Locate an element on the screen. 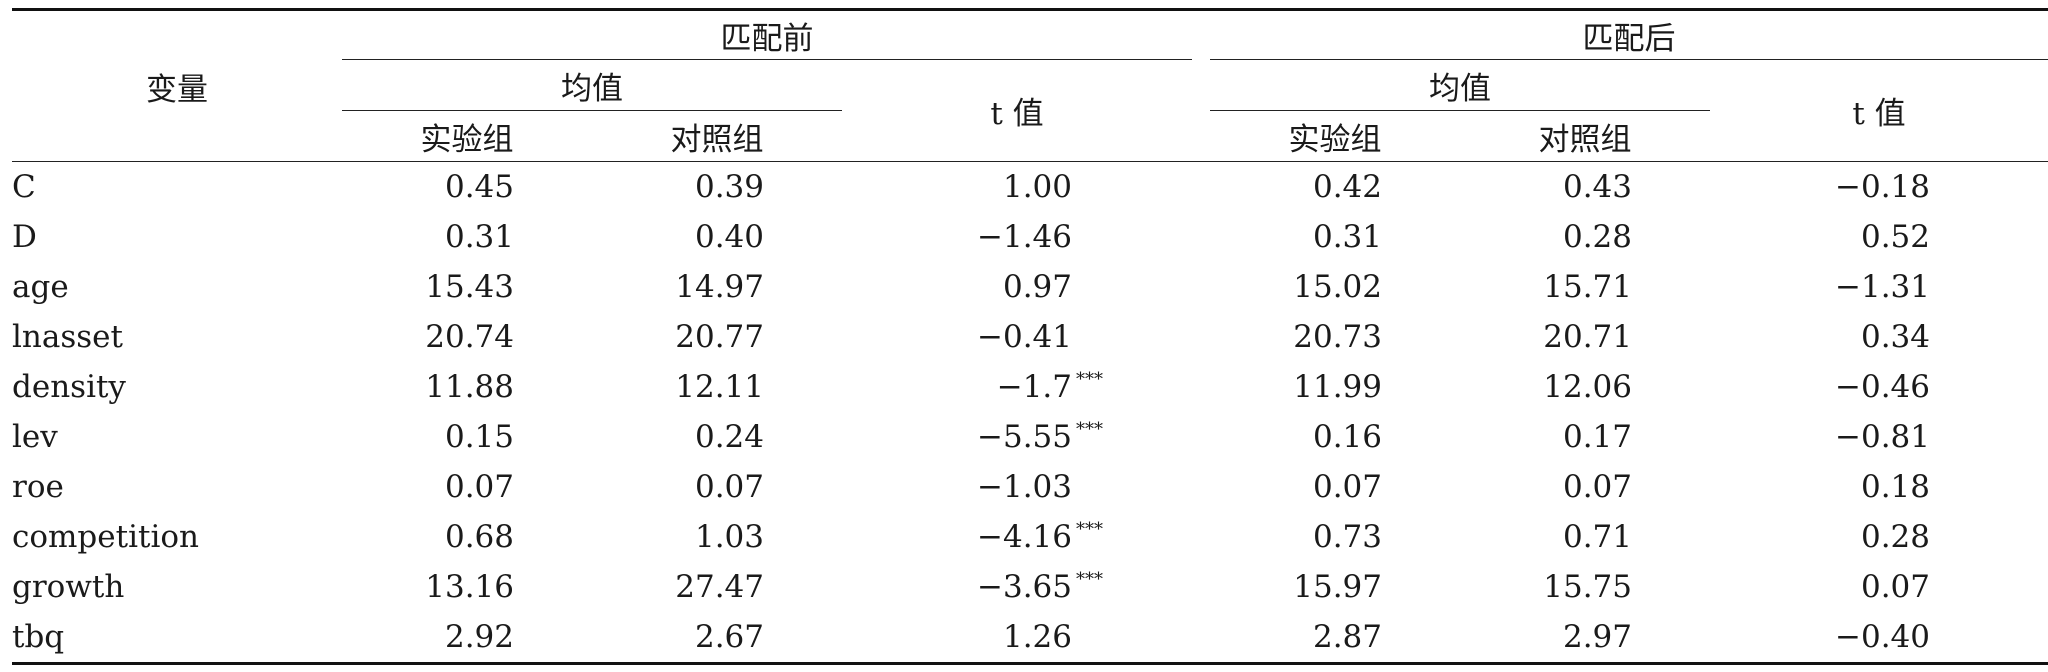  cell-after-control: 0.71 is located at coordinates (1597, 537).